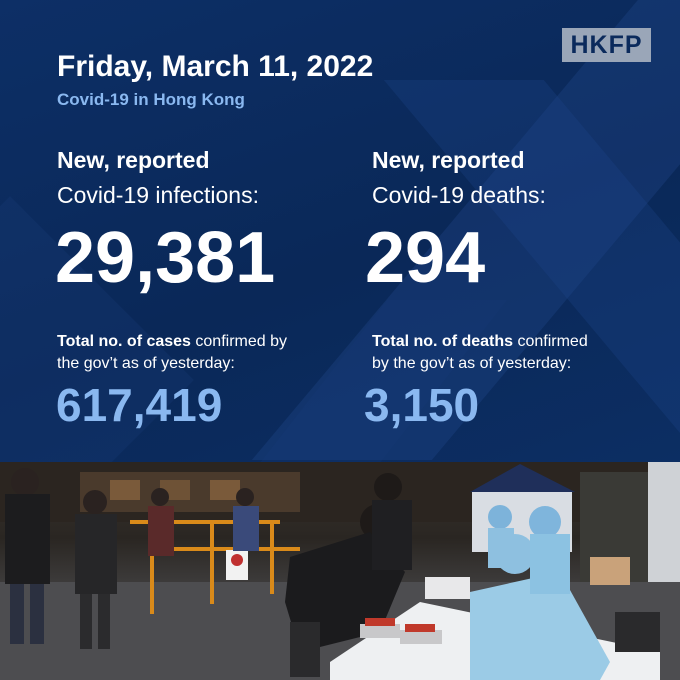  I want to click on total-cases-bold: Total no. of cases, so click(124, 341).